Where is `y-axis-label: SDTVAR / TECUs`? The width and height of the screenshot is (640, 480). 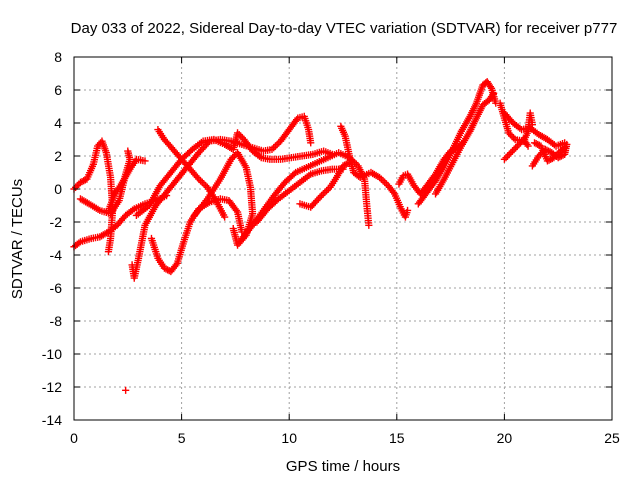
y-axis-label: SDTVAR / TECUs is located at coordinates (17, 239).